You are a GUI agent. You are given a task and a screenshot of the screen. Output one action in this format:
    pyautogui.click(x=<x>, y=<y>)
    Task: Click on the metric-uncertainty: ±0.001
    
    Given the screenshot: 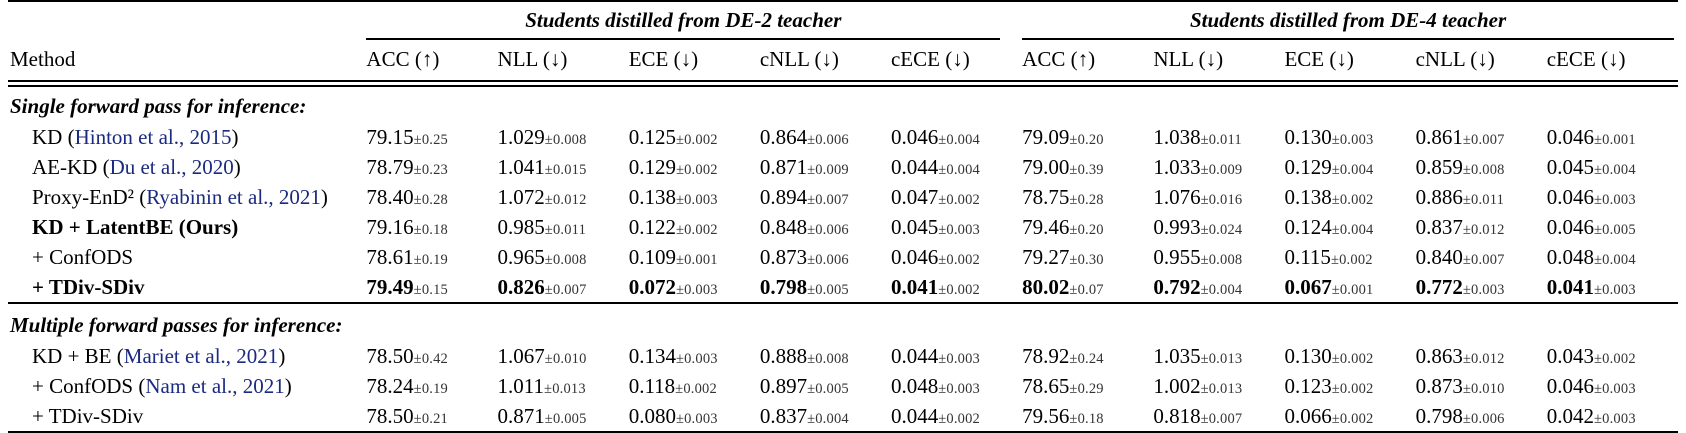 What is the action you would take?
    pyautogui.click(x=696, y=259)
    